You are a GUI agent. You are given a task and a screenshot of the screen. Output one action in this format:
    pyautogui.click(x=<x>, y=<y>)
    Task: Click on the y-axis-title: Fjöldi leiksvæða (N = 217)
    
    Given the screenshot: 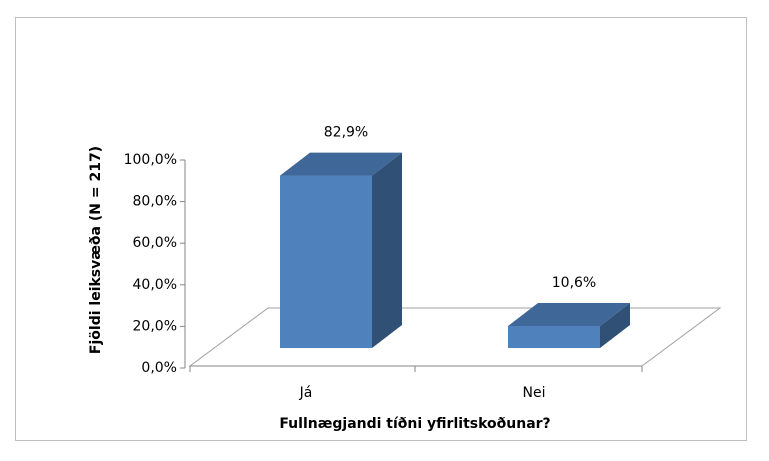 What is the action you would take?
    pyautogui.click(x=96, y=250)
    